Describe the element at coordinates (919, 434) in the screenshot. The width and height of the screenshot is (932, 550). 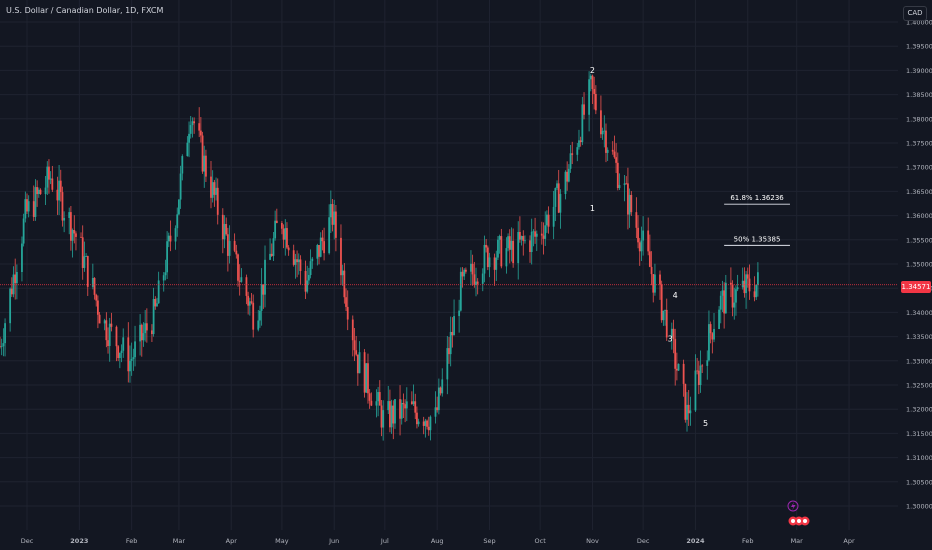
I see `price-tick-label: 1.31500` at that location.